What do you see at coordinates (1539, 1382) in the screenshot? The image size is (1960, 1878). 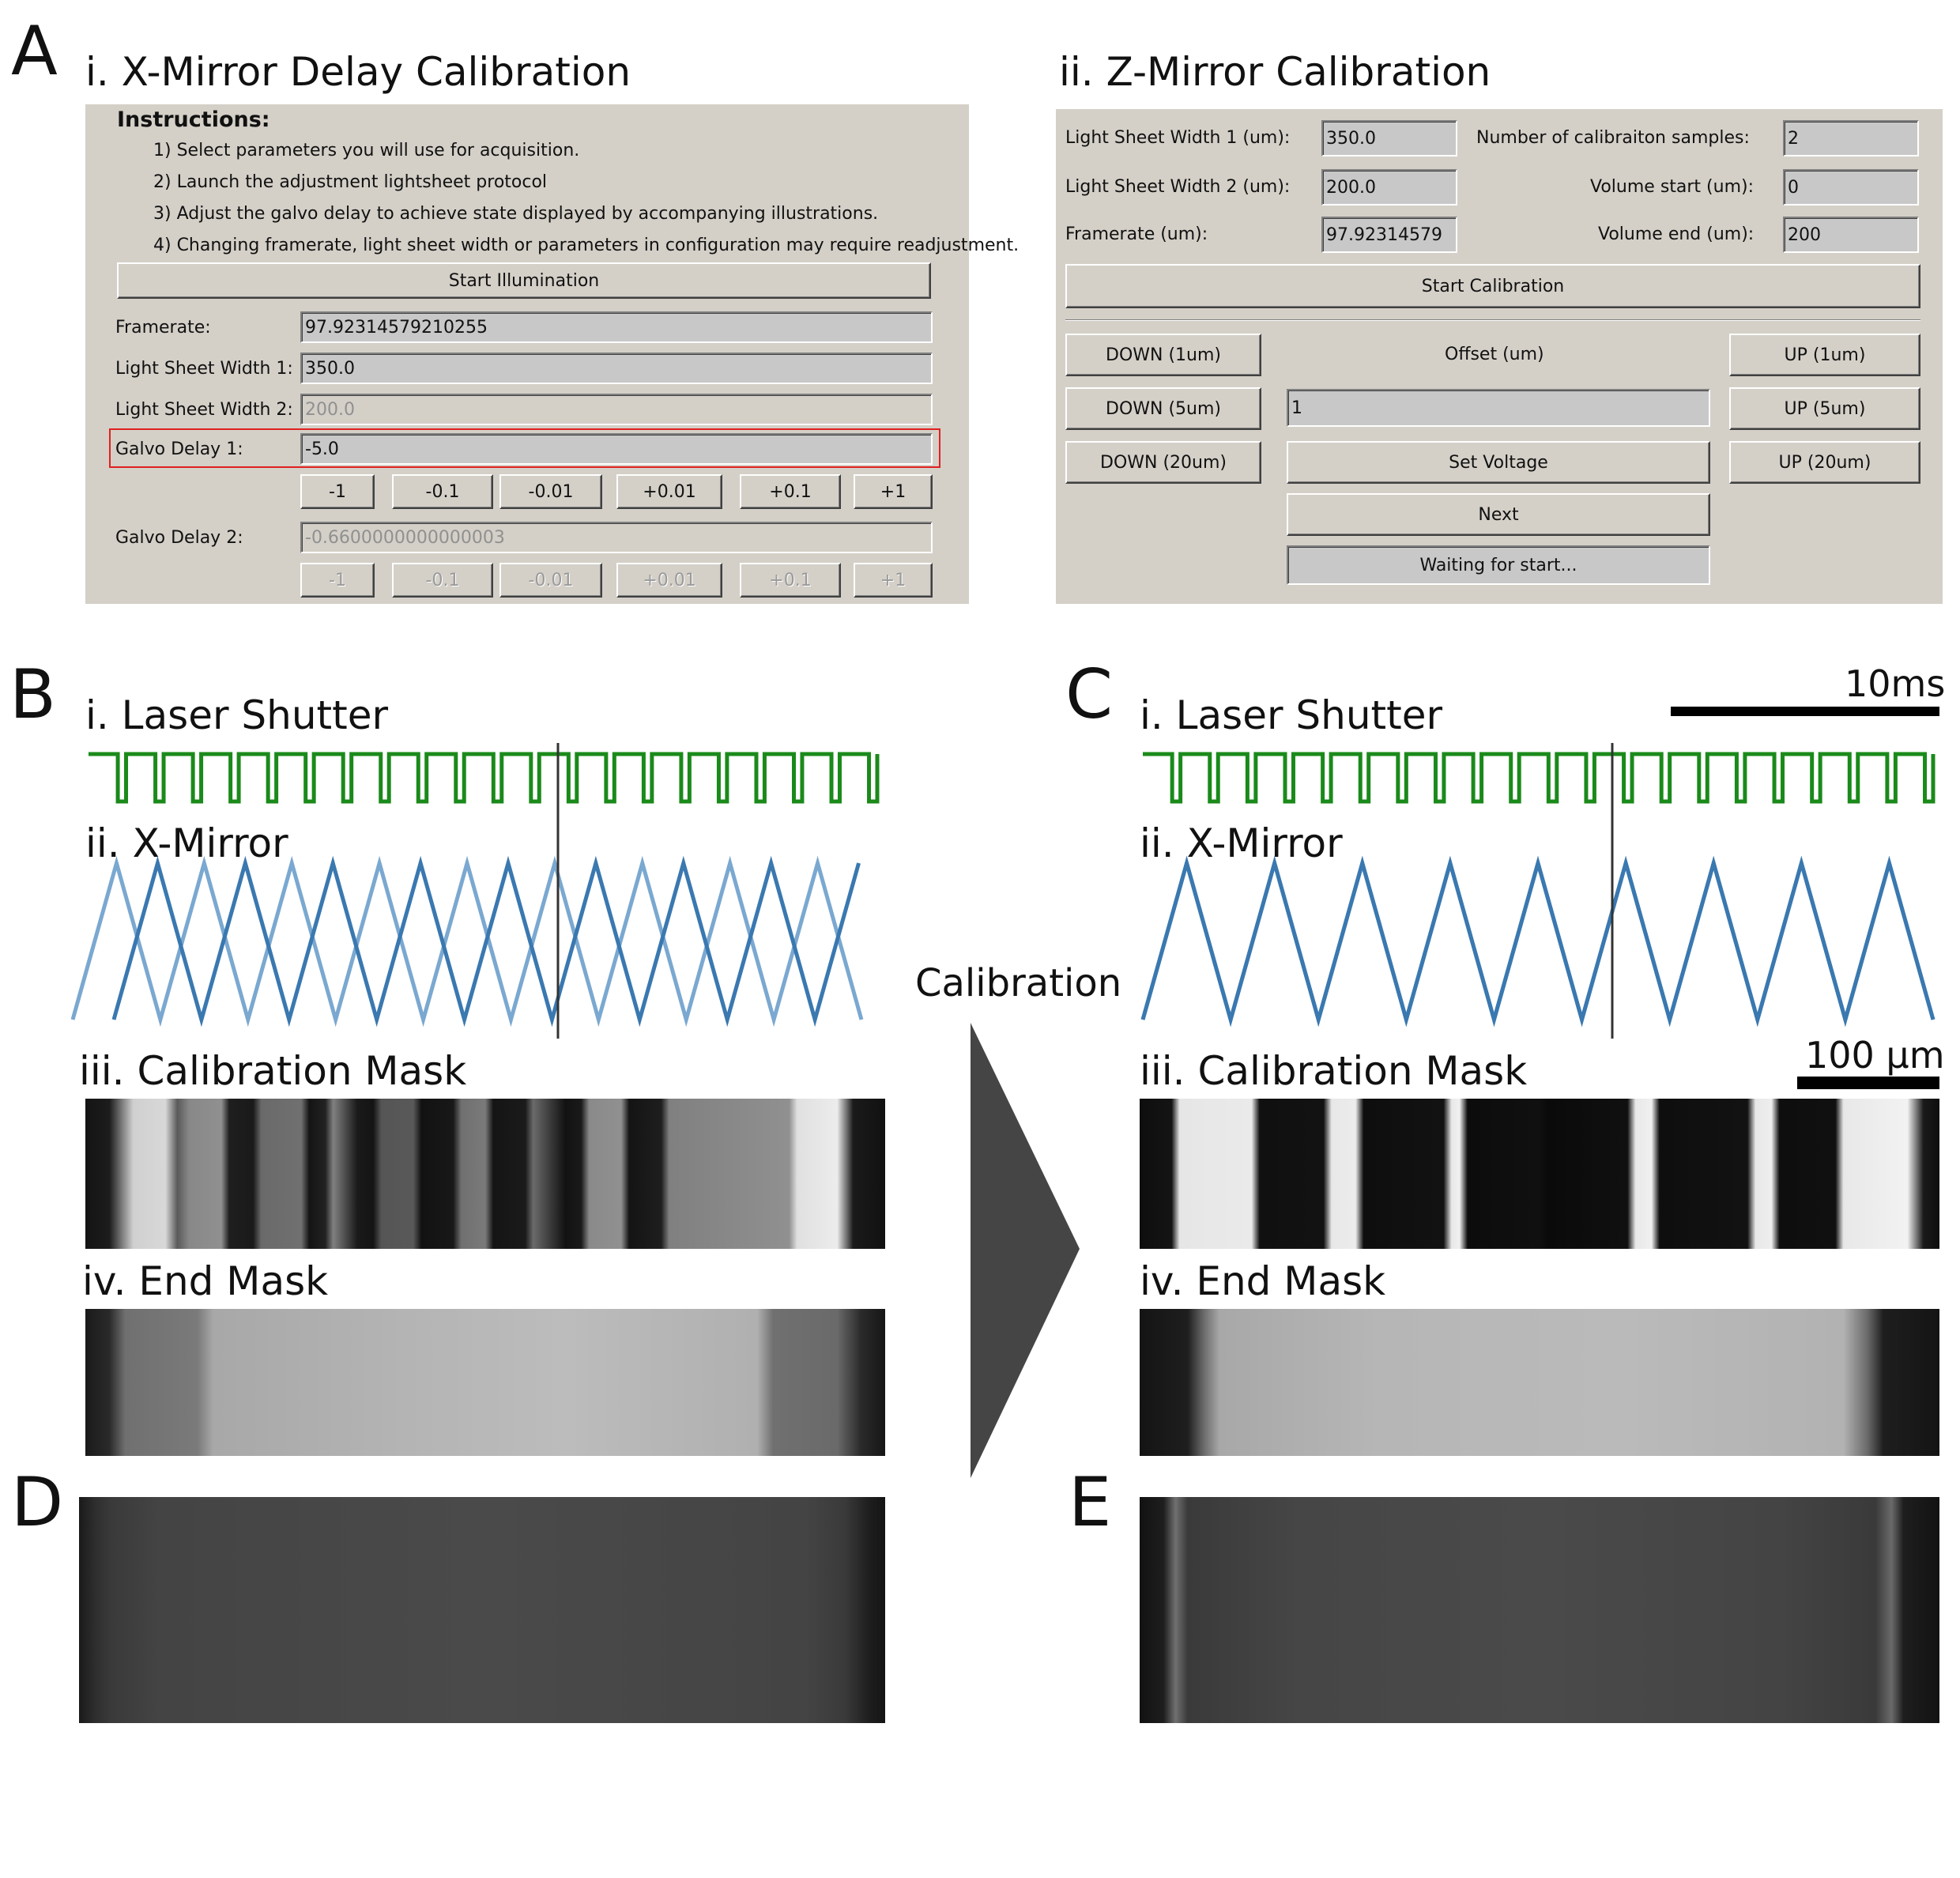 I see `c-end-mask-image` at bounding box center [1539, 1382].